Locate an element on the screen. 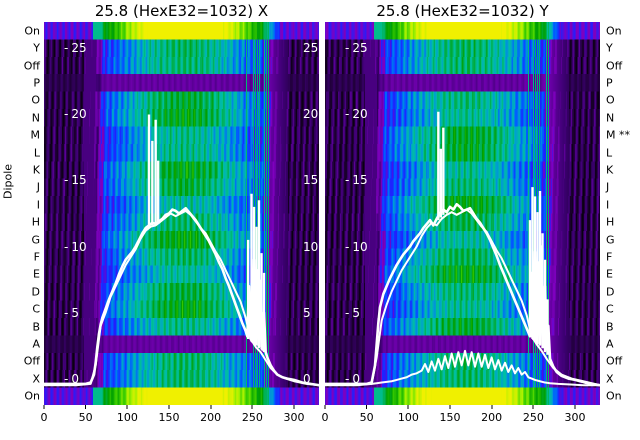  panel-title-left: 25.8 (HexE32=1032) X is located at coordinates (181, 11).